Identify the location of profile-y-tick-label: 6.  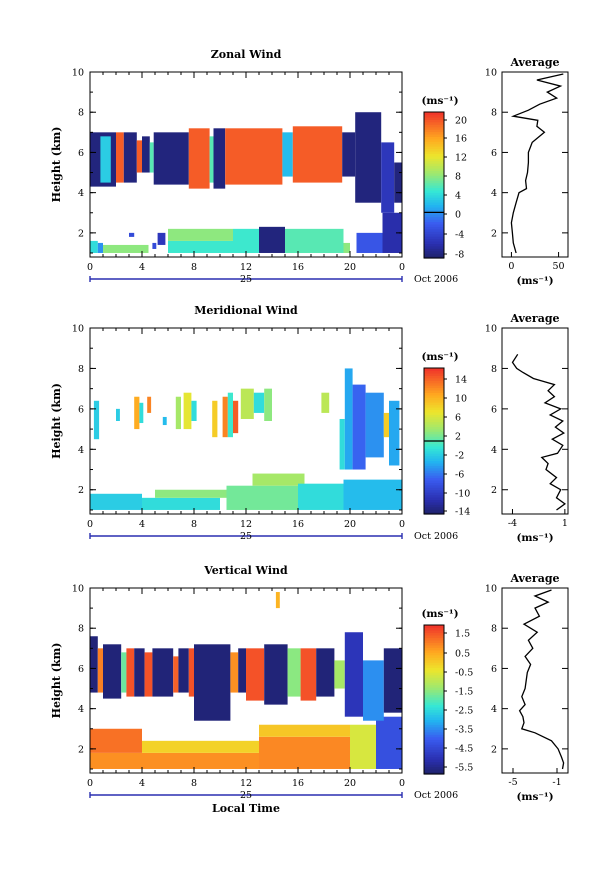
(494, 669).